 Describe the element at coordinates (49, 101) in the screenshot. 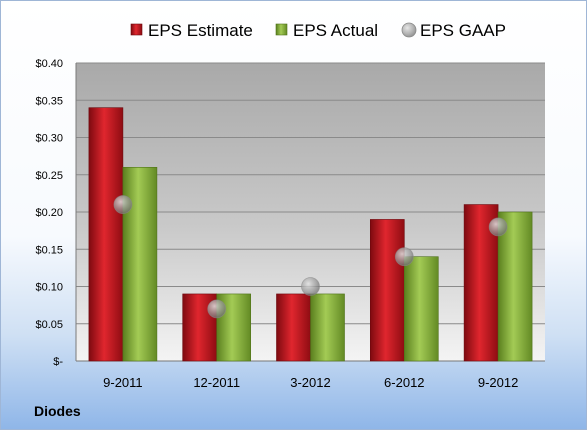

I see `y-tick-label: $0.35` at that location.